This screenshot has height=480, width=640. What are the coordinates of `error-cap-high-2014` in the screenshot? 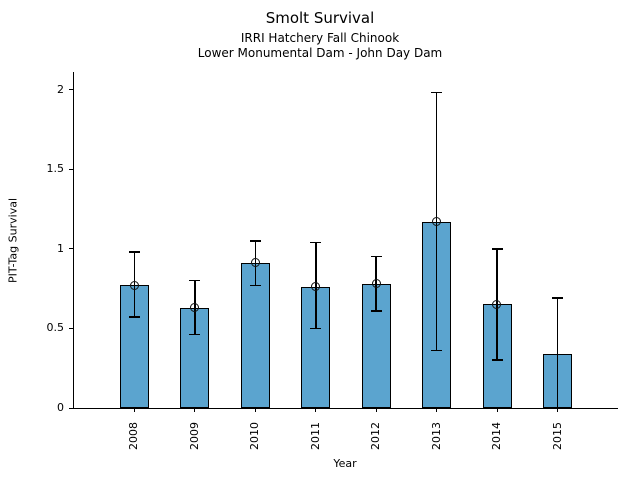 It's located at (497, 249).